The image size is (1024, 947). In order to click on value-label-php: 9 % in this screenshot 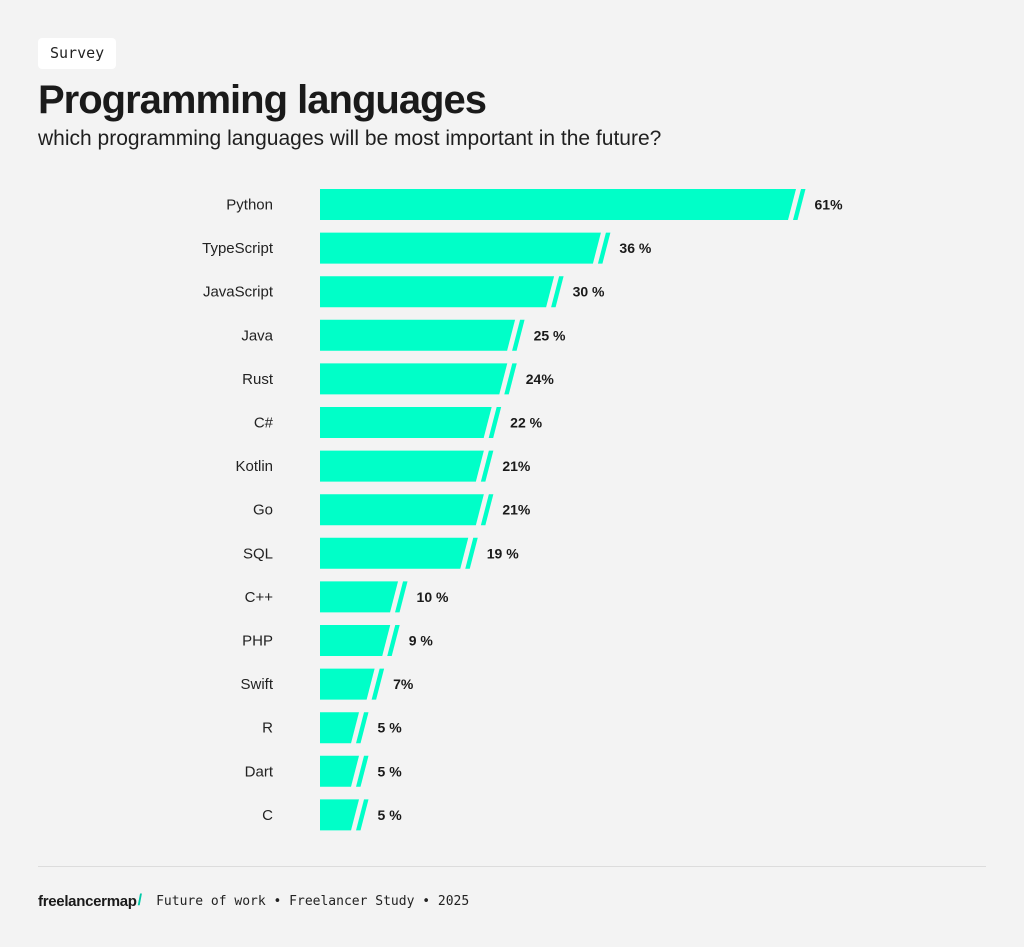, I will do `click(421, 641)`.